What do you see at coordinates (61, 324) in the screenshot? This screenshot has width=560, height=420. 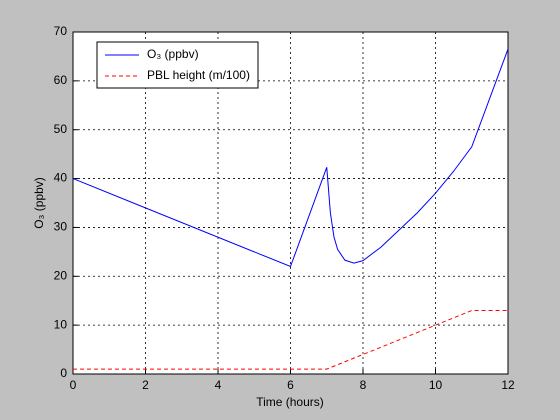 I see `y-tick-label: 10` at bounding box center [61, 324].